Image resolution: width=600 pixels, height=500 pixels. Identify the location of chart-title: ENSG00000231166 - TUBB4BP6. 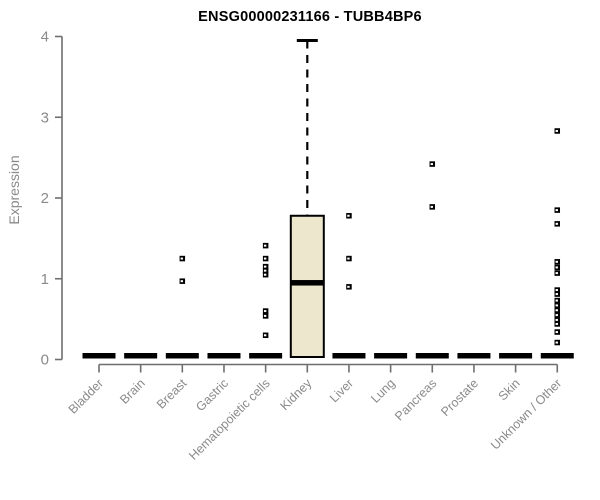
(310, 17).